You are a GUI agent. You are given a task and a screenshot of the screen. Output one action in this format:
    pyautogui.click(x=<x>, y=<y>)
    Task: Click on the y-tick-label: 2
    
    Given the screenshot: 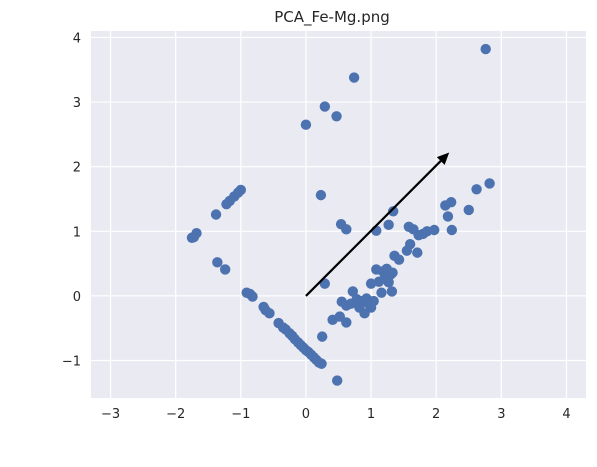 What is the action you would take?
    pyautogui.click(x=77, y=168)
    